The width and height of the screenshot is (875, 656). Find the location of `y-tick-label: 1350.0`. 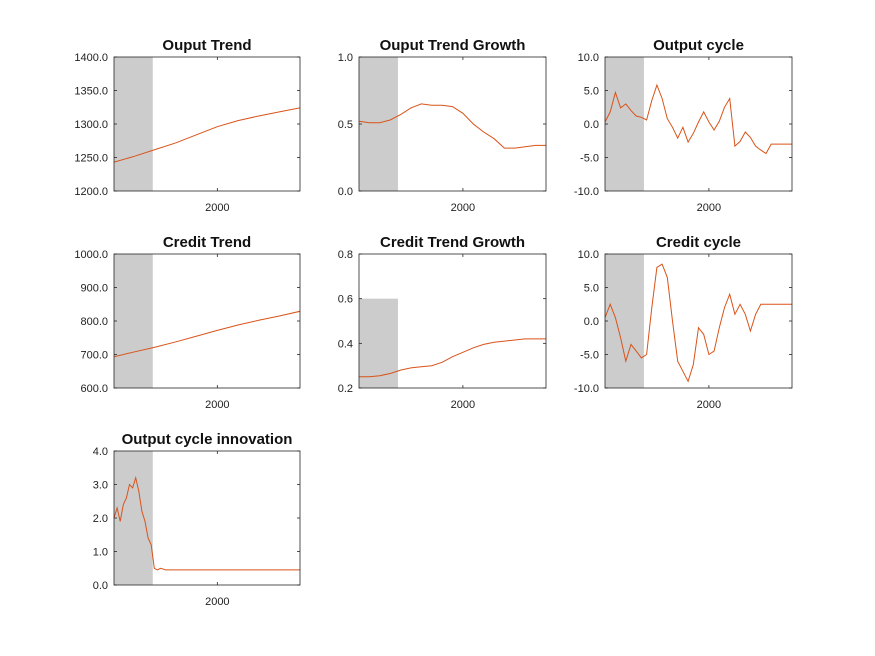

y-tick-label: 1350.0 is located at coordinates (91, 92).